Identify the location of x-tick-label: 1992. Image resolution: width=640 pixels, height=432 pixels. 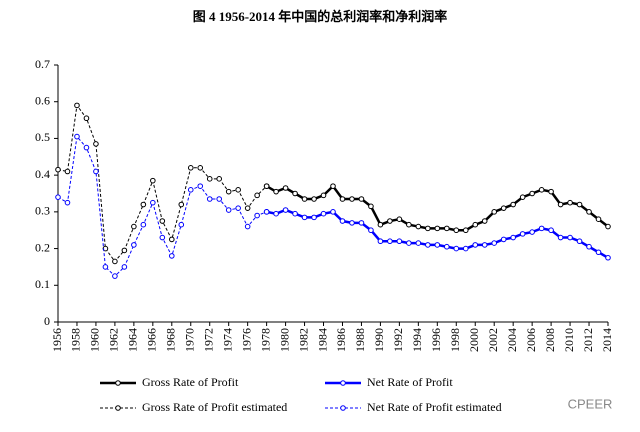
(398, 340).